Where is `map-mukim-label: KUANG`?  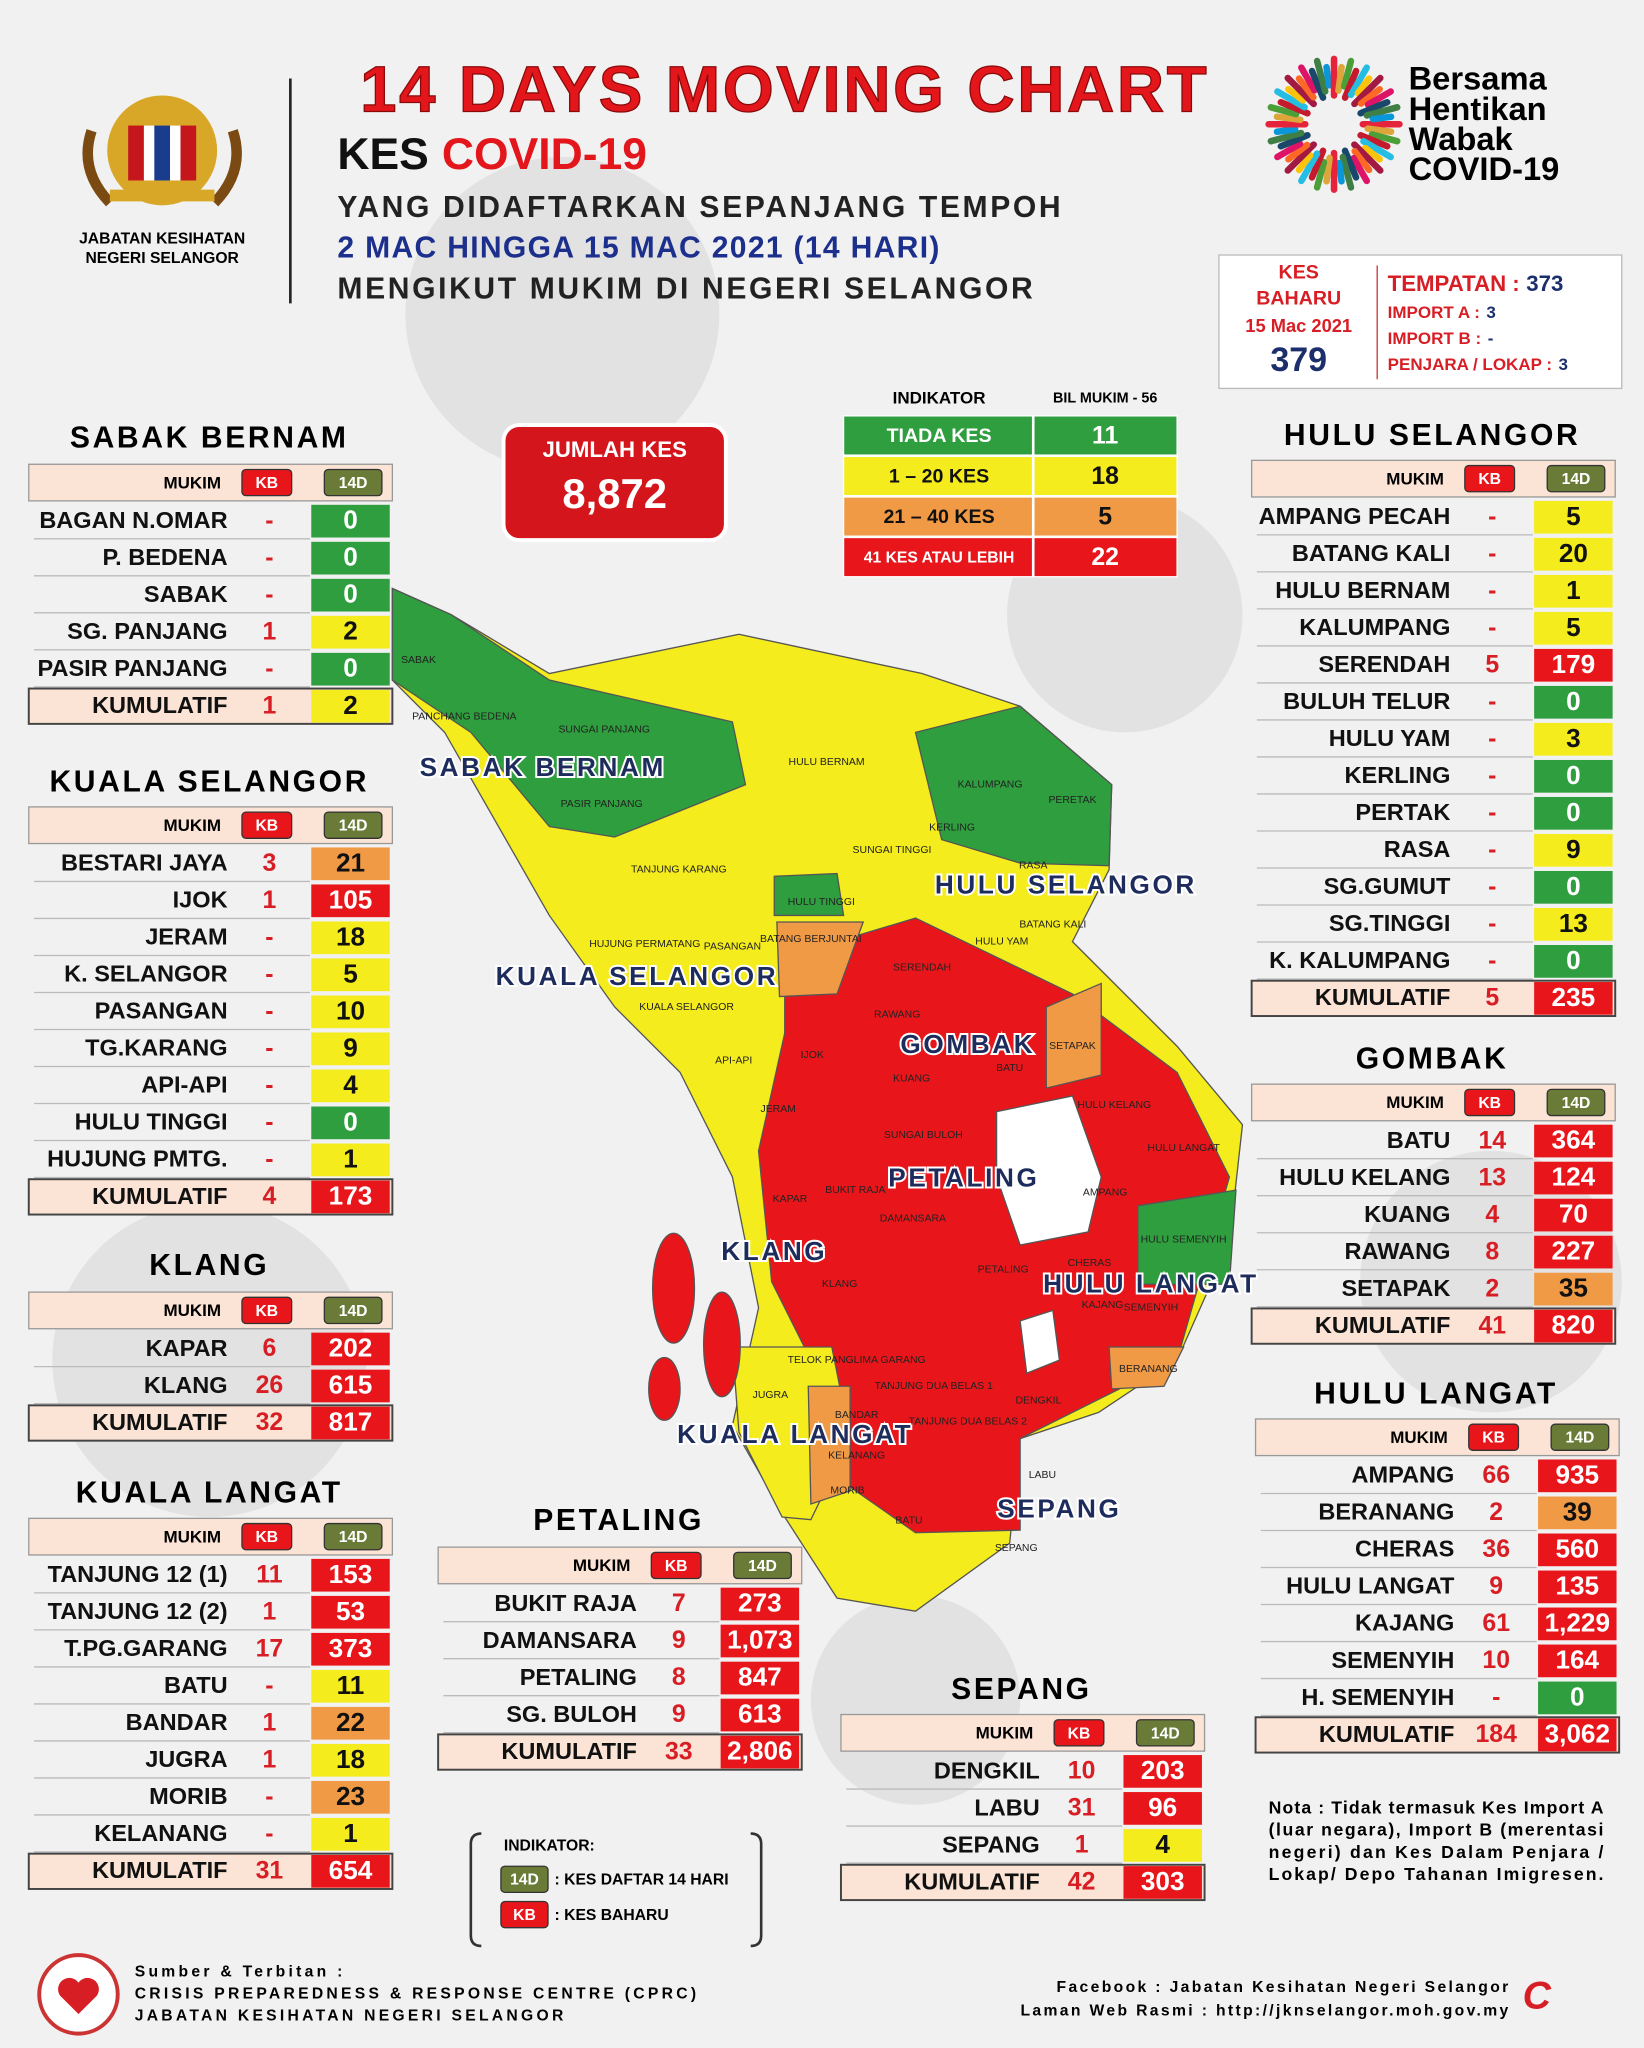
map-mukim-label: KUANG is located at coordinates (911, 1079).